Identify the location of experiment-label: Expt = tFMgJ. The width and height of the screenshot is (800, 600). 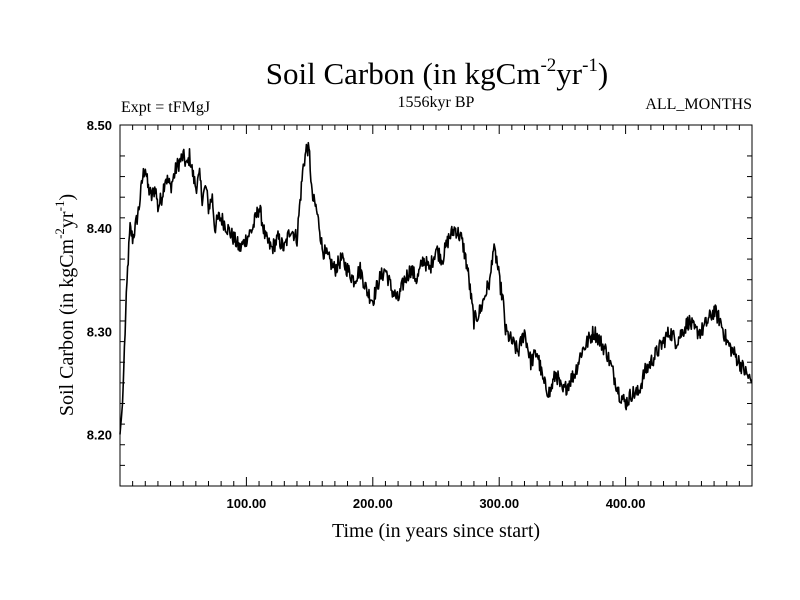
(165, 107).